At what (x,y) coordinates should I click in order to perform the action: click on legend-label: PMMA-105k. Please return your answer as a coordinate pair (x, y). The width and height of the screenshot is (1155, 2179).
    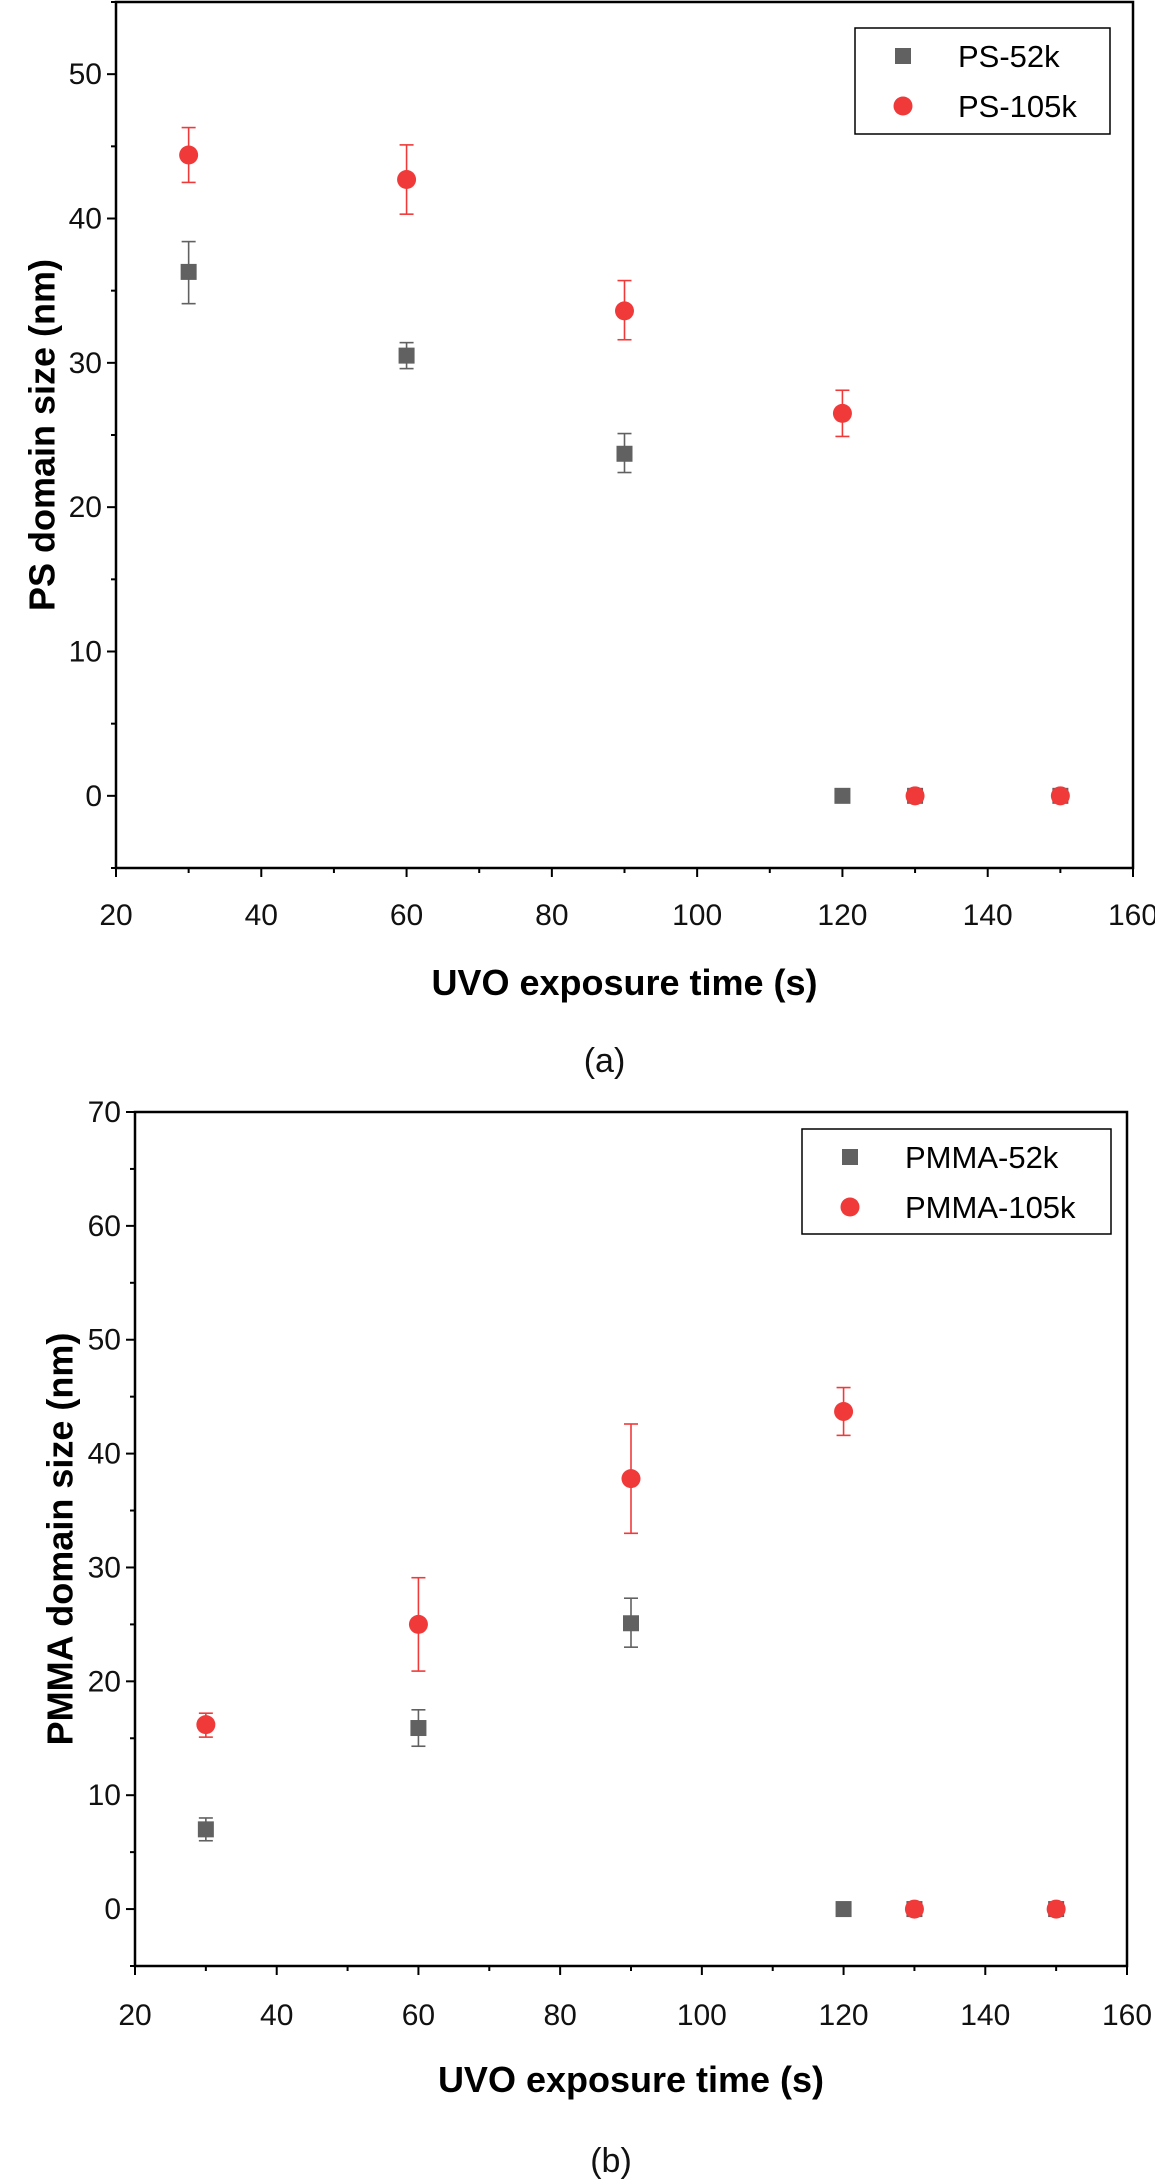
    Looking at the image, I should click on (990, 1207).